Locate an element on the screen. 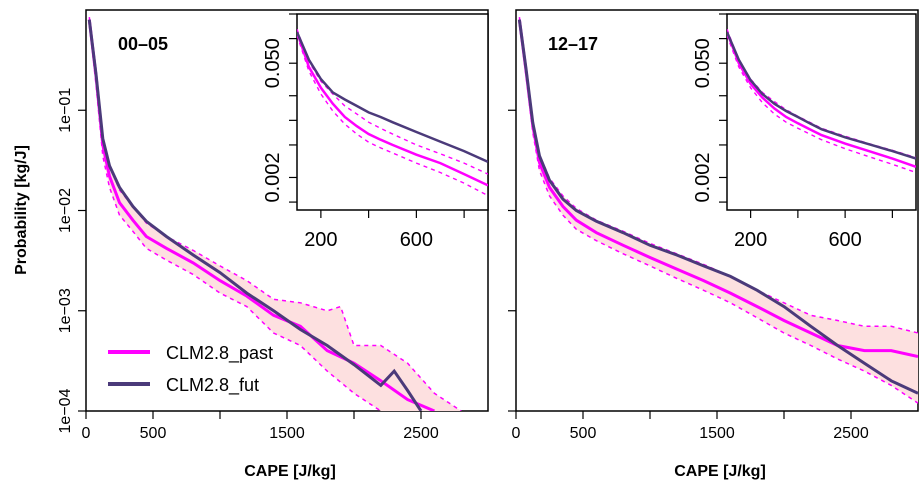 This screenshot has width=922, height=488. legend: CLM2.8_past CLM2.8_fut is located at coordinates (190, 369).